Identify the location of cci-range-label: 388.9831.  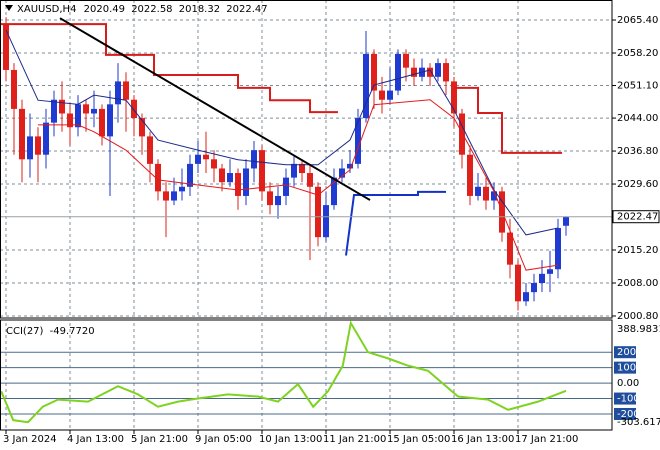
(638, 329).